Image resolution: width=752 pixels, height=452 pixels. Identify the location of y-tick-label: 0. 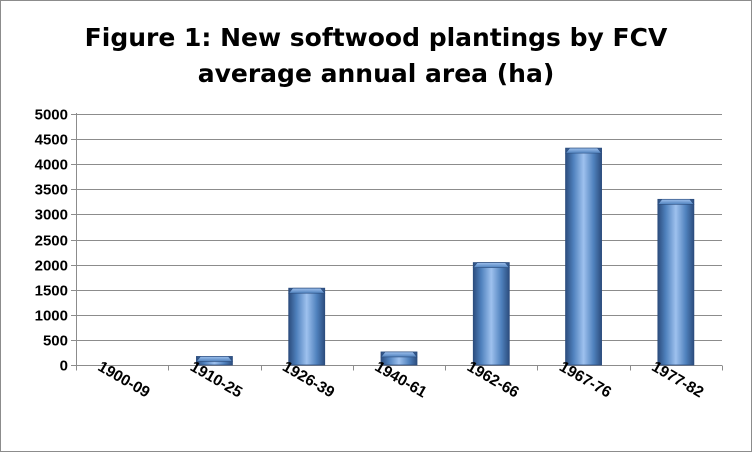
(64, 366).